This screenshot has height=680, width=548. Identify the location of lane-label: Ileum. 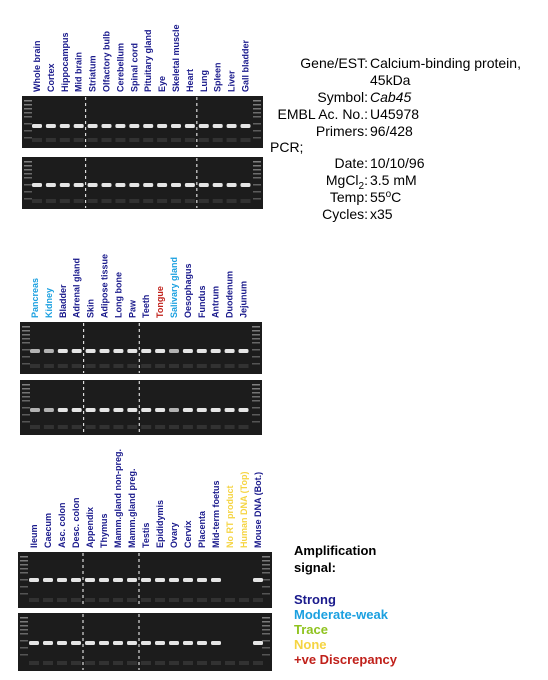
(34, 536).